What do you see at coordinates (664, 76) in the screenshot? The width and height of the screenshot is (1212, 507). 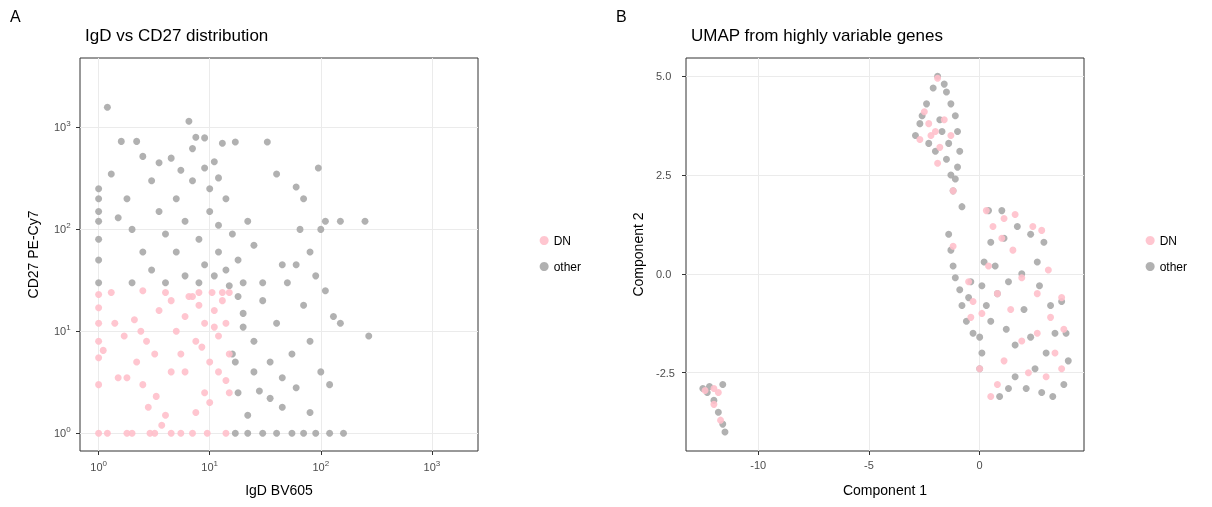 I see `y-tick-label: 5.0` at bounding box center [664, 76].